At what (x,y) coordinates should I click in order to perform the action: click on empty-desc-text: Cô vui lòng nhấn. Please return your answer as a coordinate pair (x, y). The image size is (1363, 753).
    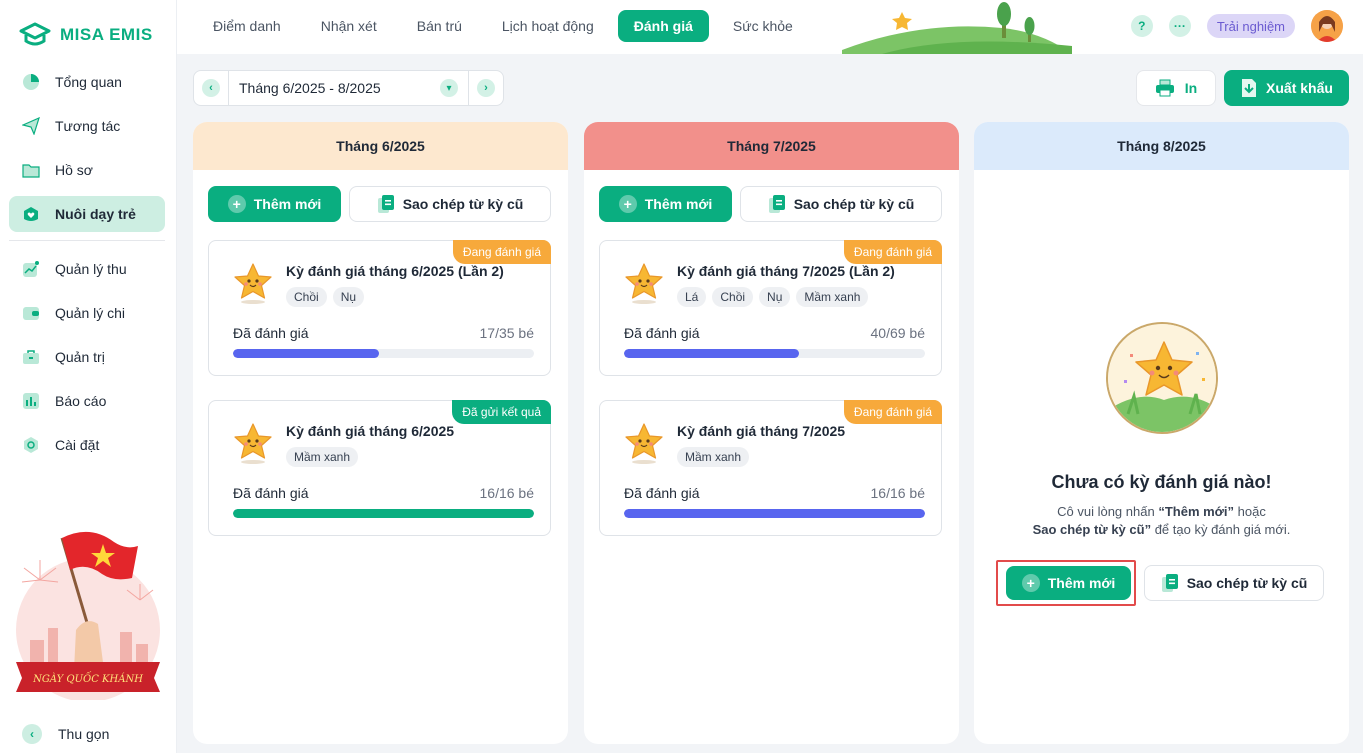
    Looking at the image, I should click on (1106, 511).